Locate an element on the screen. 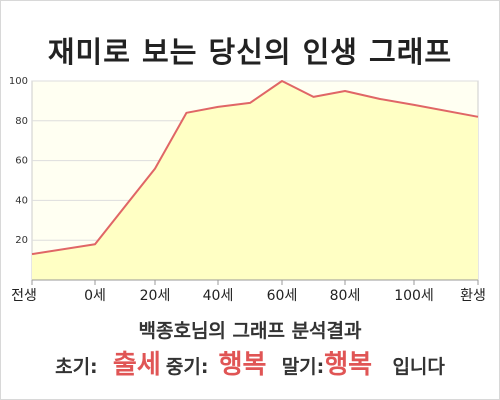 This screenshot has width=500, height=400. y-tick-label-40: 40 is located at coordinates (21, 200).